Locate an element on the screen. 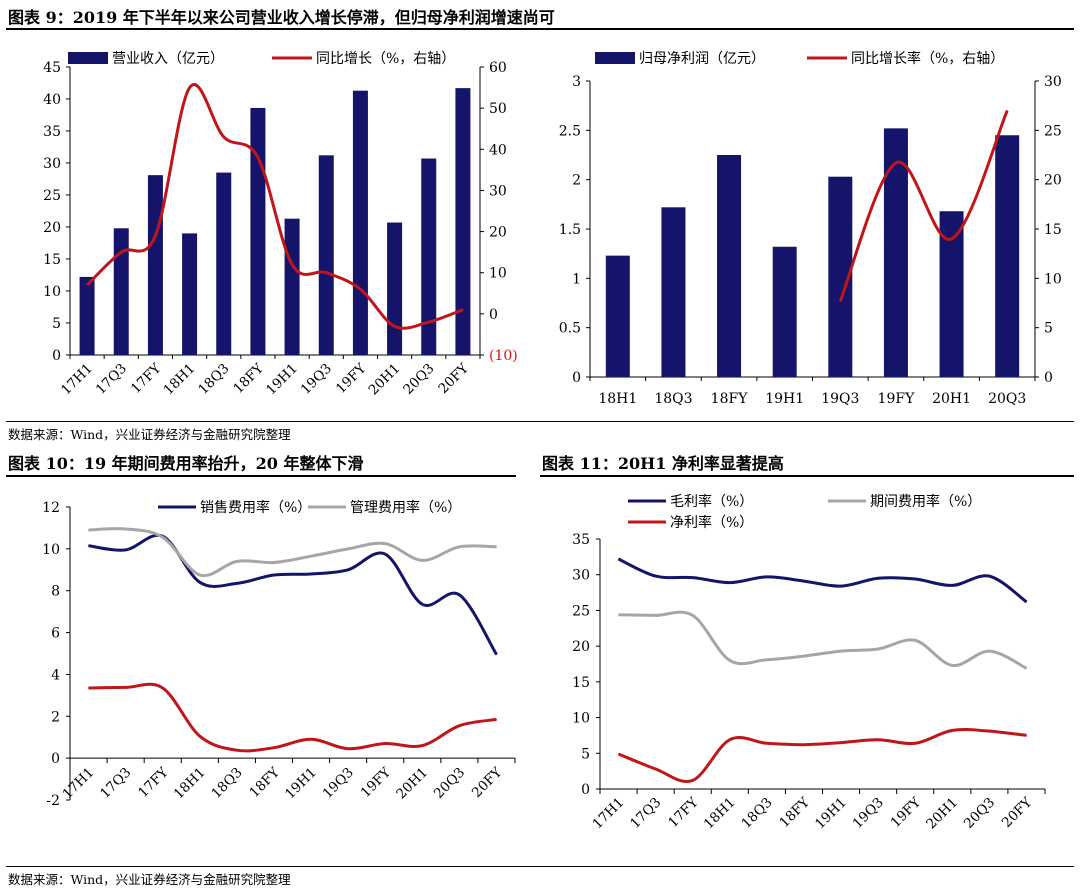  y-axis-tick-label: 8 is located at coordinates (55, 592).